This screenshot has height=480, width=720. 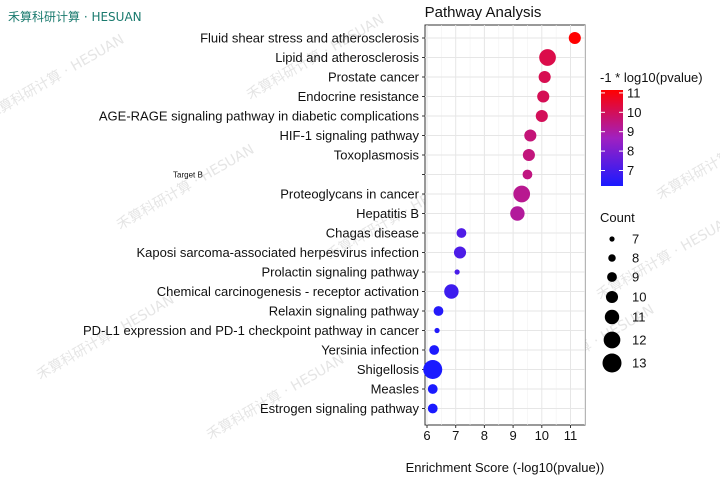 What do you see at coordinates (639, 317) in the screenshot?
I see `size-legend-label: 11` at bounding box center [639, 317].